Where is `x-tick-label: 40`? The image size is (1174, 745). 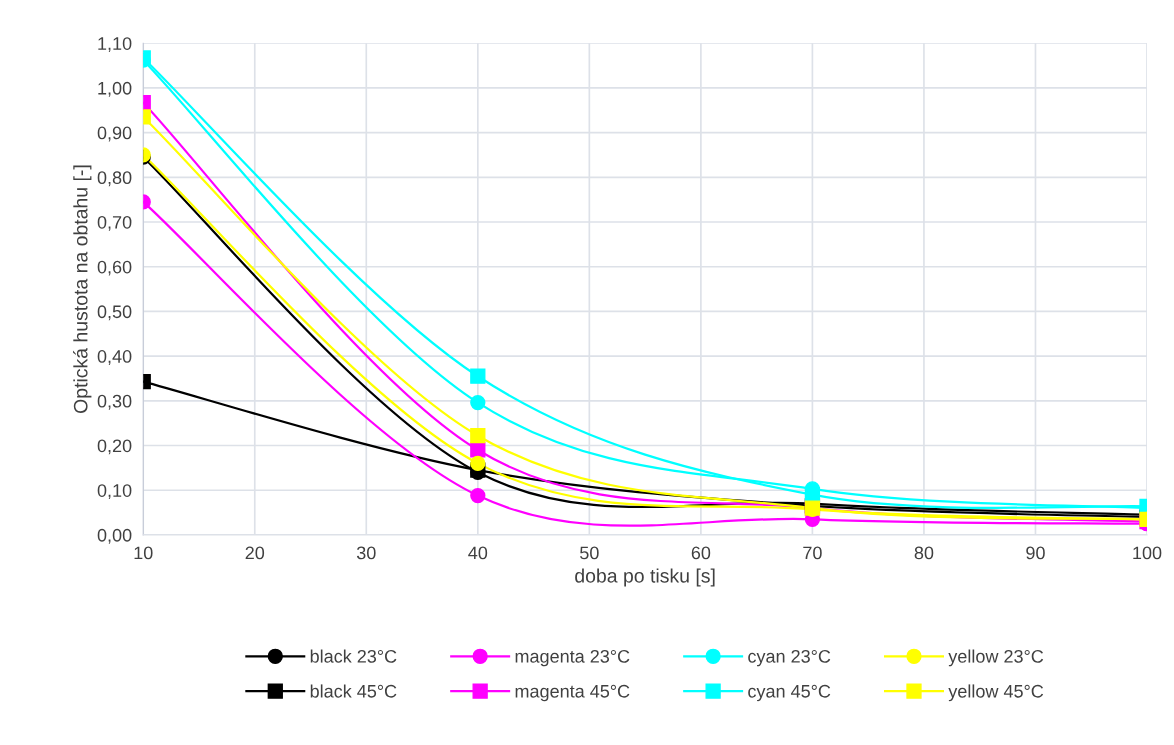
x-tick-label: 40 is located at coordinates (478, 553).